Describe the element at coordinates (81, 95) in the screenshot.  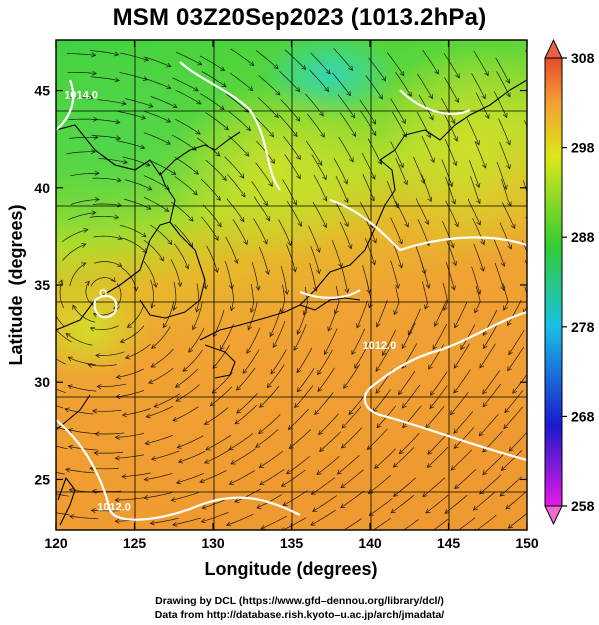
I see `contour-label: 1014.0` at that location.